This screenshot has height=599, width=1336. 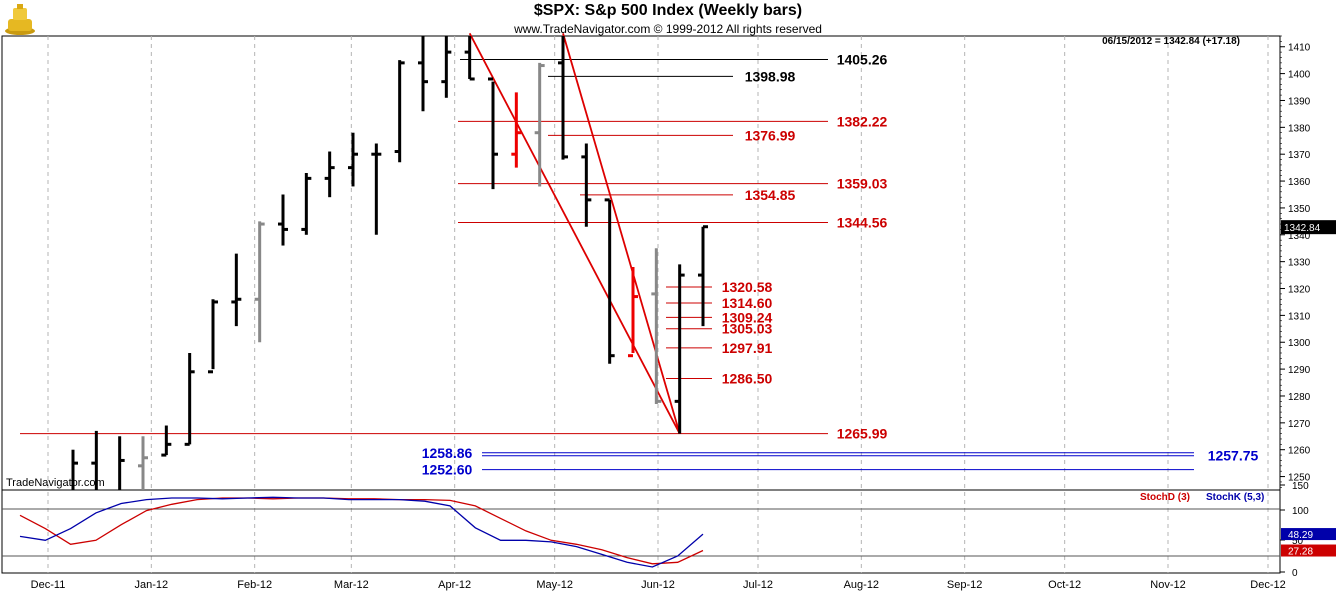 What do you see at coordinates (447, 453) in the screenshot?
I see `level-label: 1258.86` at bounding box center [447, 453].